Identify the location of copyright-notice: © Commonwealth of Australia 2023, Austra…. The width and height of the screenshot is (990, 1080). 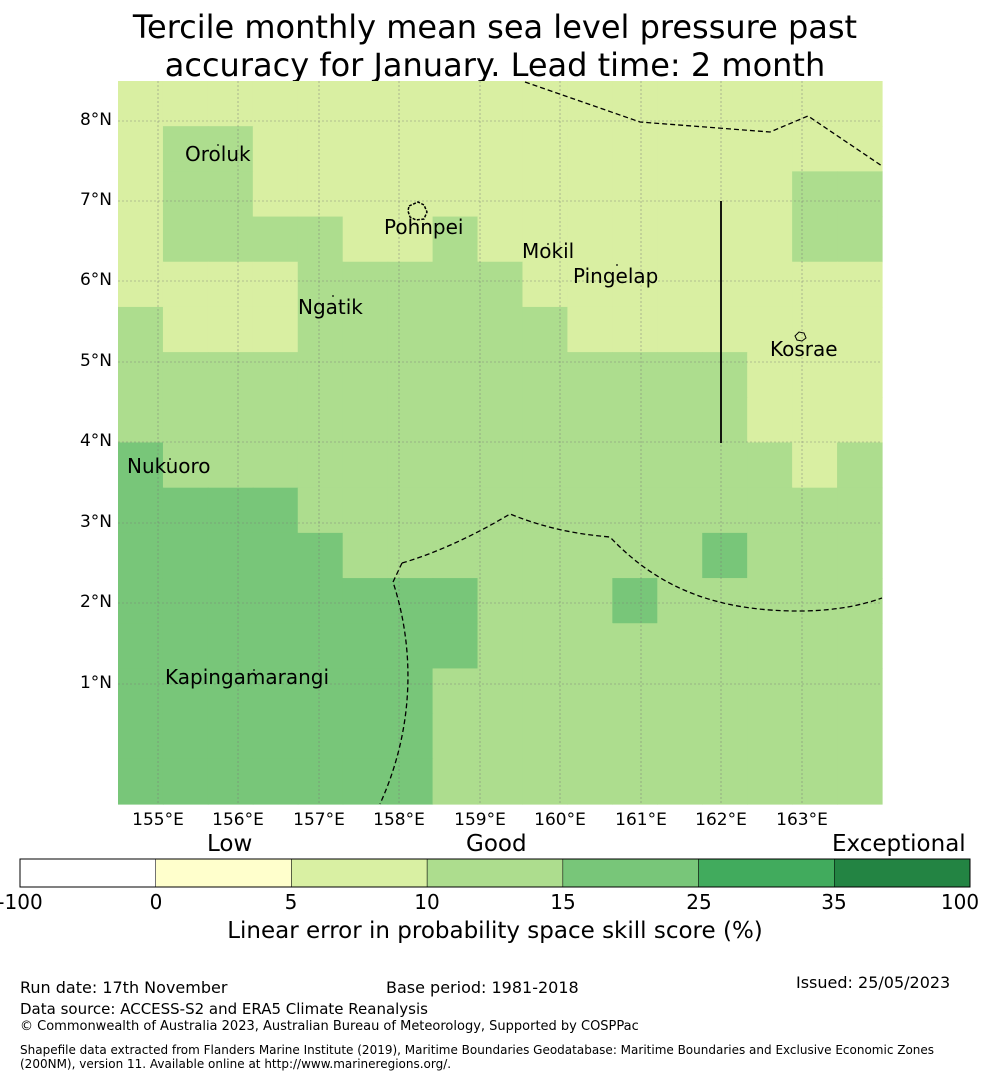
(329, 1026).